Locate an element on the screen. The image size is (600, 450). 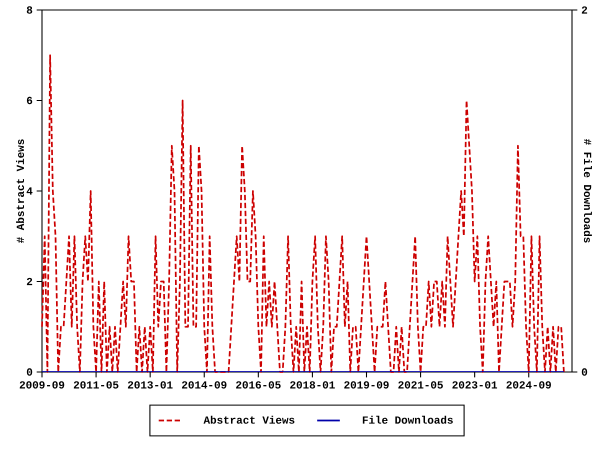
x-tick-label: 2019-09 is located at coordinates (366, 385).